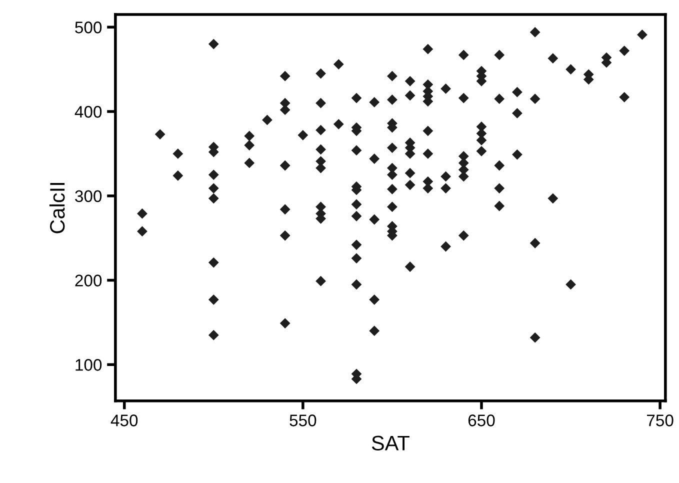 The image size is (679, 483). What do you see at coordinates (88, 280) in the screenshot?
I see `y-tick-label: 200` at bounding box center [88, 280].